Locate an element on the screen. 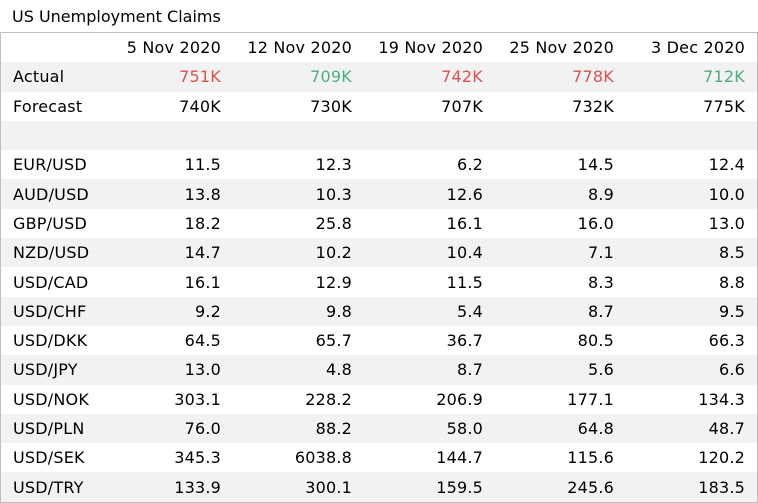 This screenshot has height=503, width=758. pair-label: GBP/USD is located at coordinates (50, 223).